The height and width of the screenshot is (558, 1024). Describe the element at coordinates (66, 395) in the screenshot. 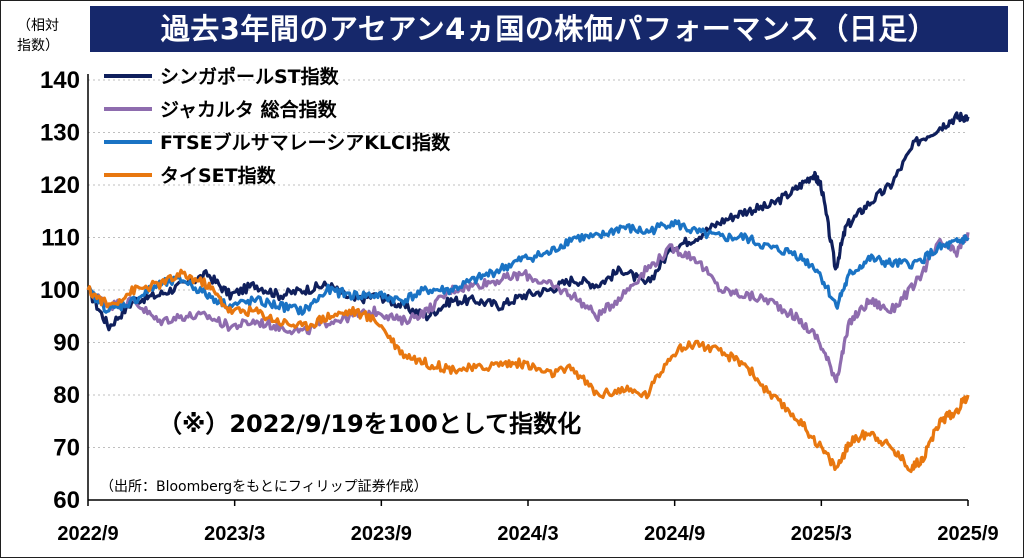

I see `y-tick-label: 80` at that location.